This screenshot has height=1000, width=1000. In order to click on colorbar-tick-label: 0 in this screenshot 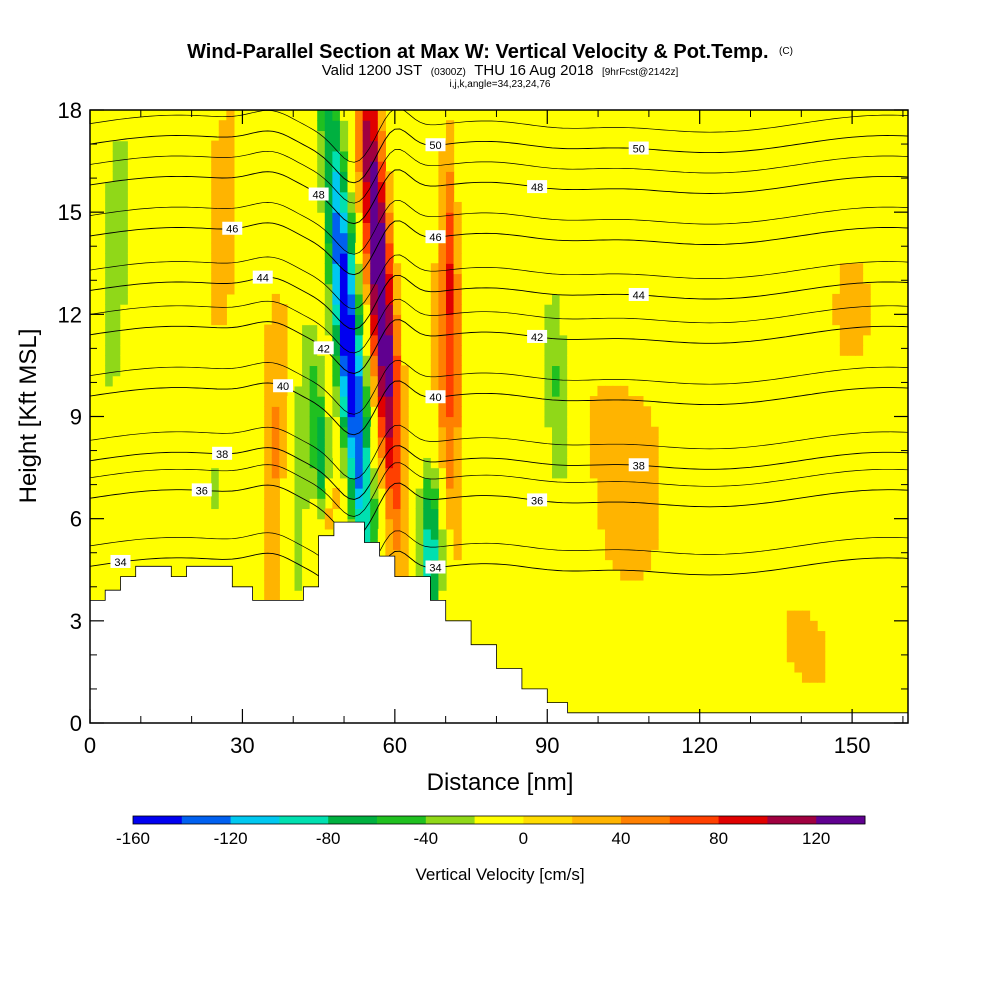, I will do `click(523, 838)`.